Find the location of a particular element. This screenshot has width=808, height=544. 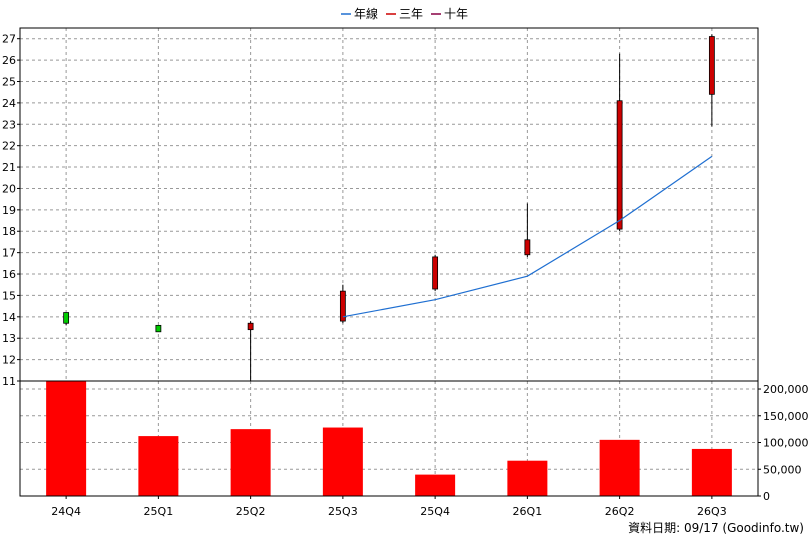

x-tick-label: 25Q3 is located at coordinates (343, 511).